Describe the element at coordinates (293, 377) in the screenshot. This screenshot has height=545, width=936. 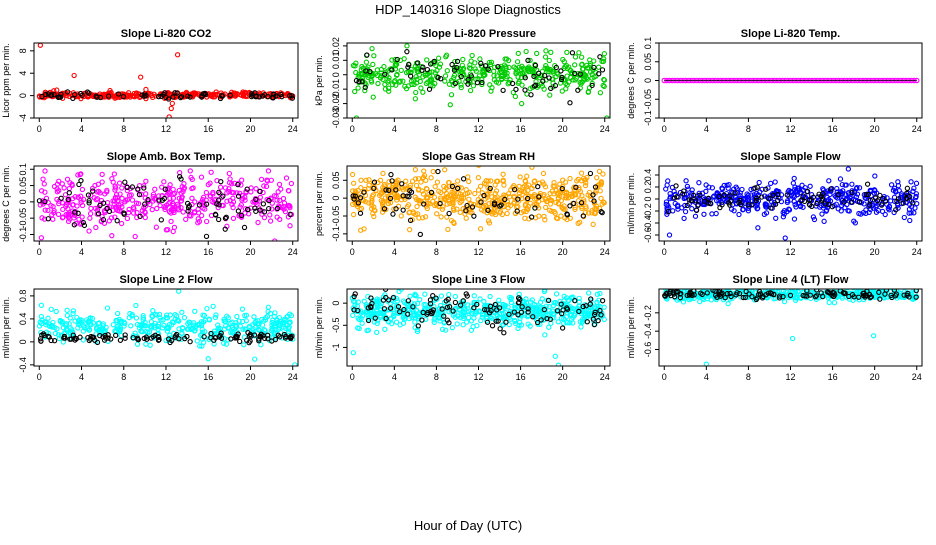
I see `x-tick-label: 24` at that location.